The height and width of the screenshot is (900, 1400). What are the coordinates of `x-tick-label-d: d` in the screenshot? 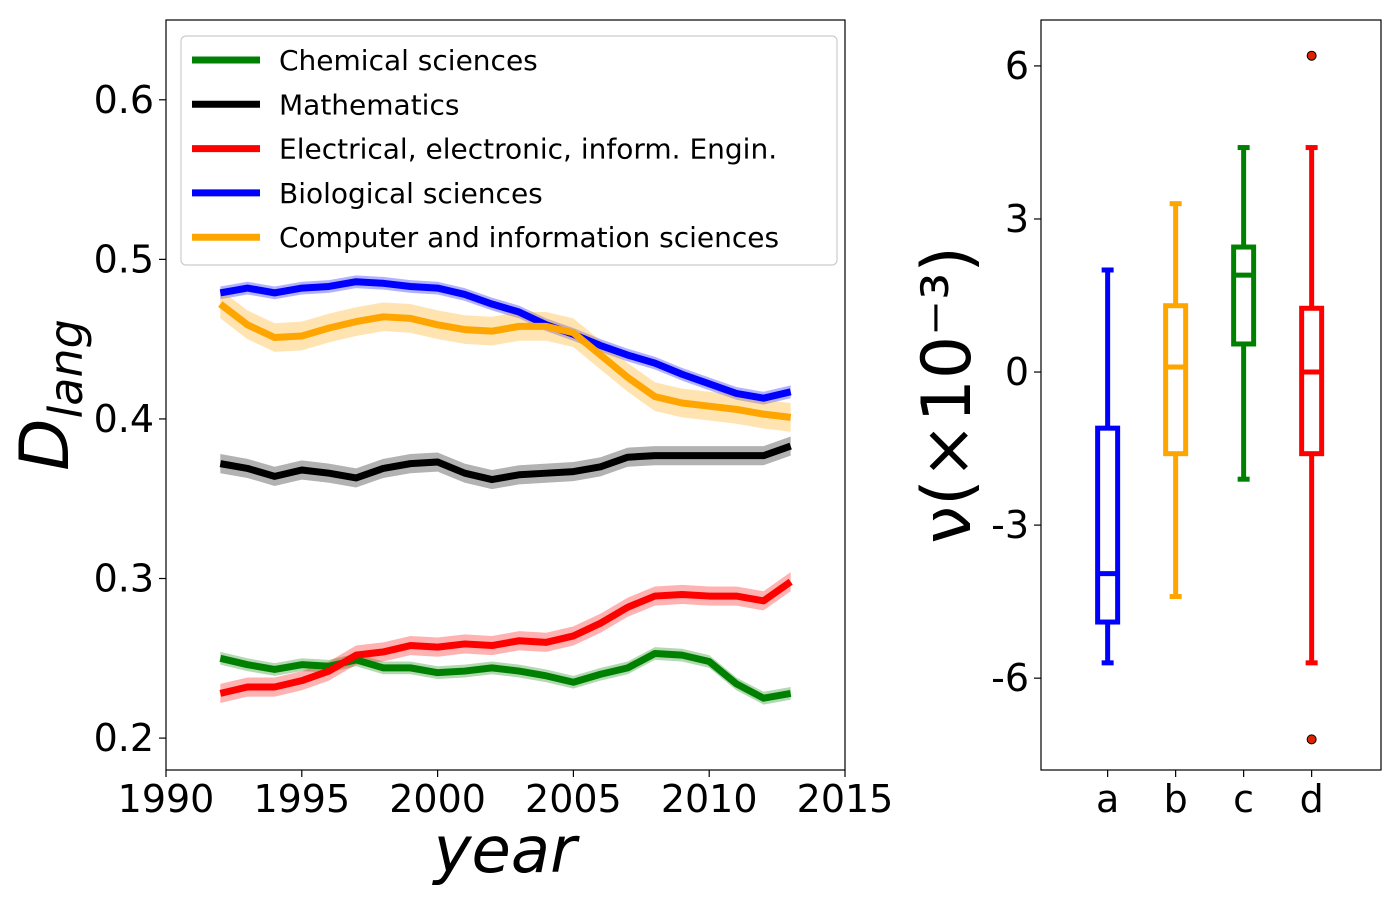 It's located at (1312, 799).